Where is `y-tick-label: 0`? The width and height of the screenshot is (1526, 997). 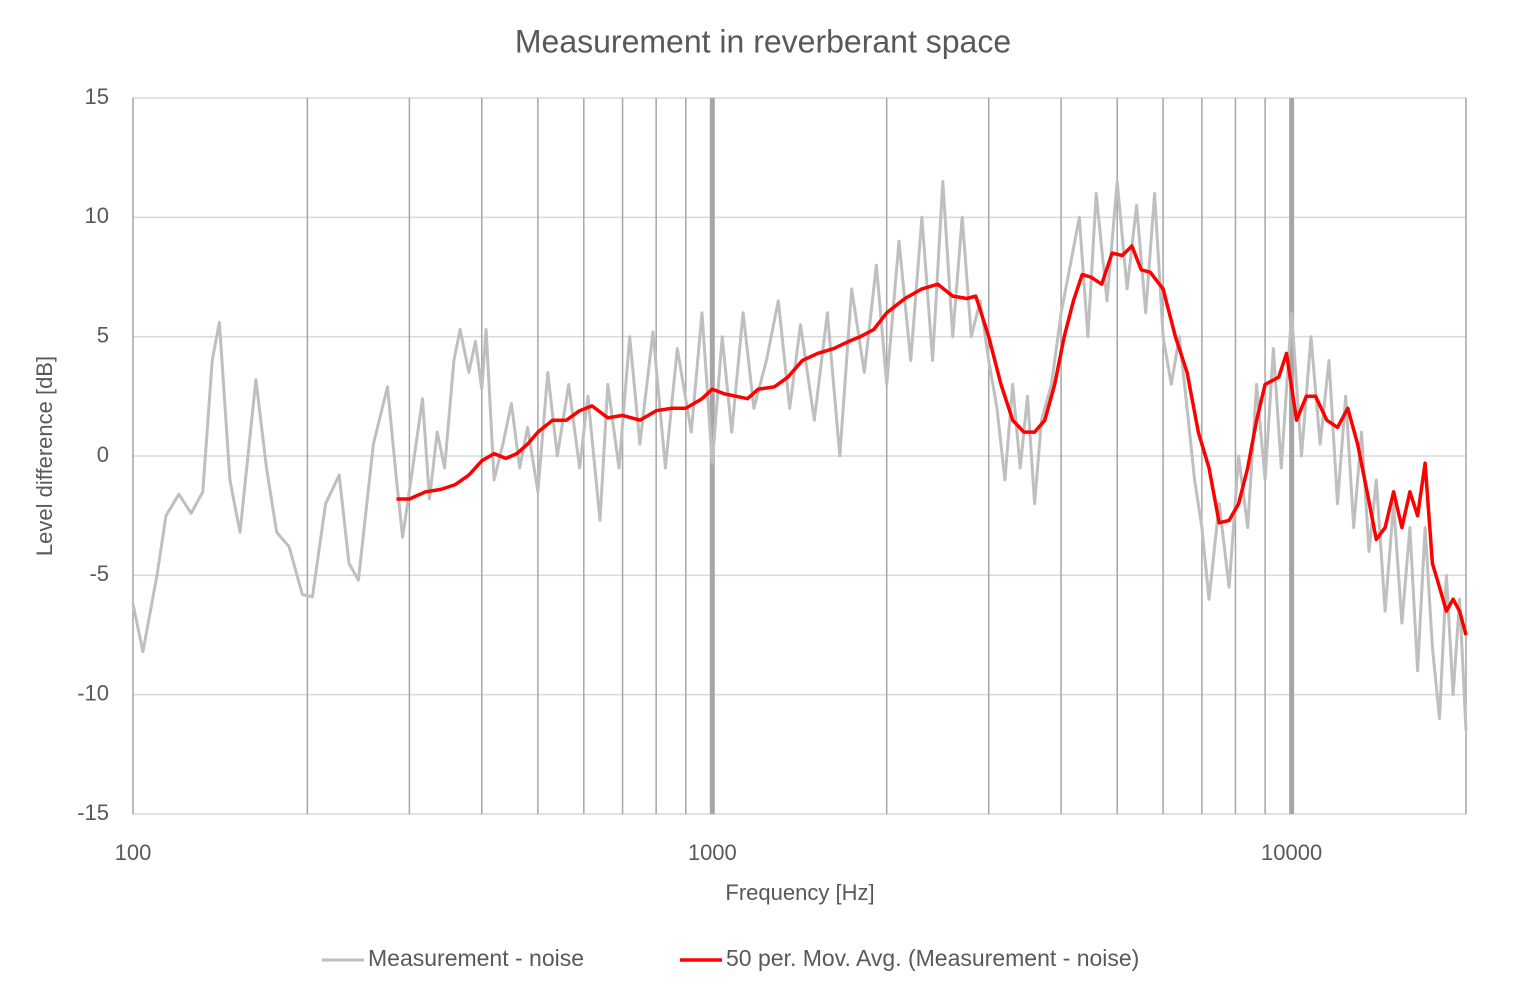 y-tick-label: 0 is located at coordinates (103, 454).